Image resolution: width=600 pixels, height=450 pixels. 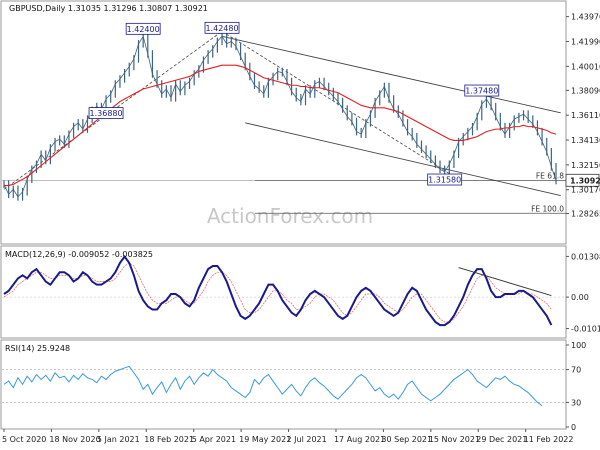 I want to click on x-tick-label-9: 15 Nov 2021, so click(x=454, y=439).